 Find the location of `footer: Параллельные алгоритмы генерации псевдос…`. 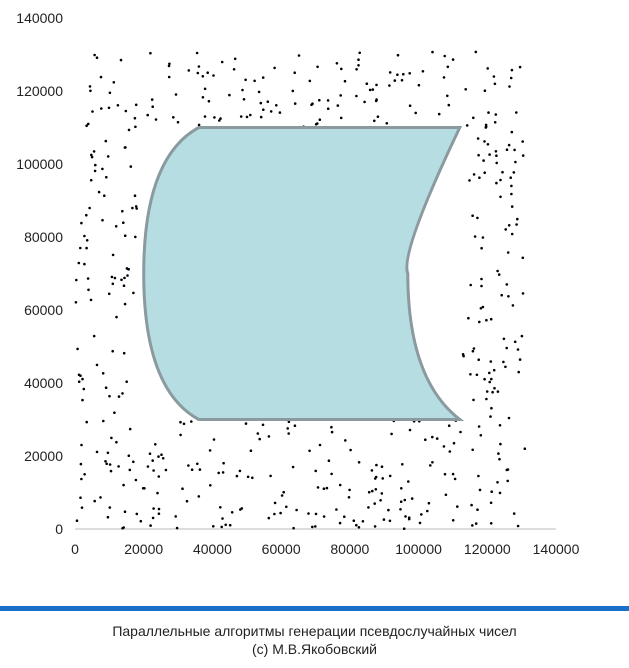

footer: Параллельные алгоритмы генерации псевдос… is located at coordinates (314, 640).